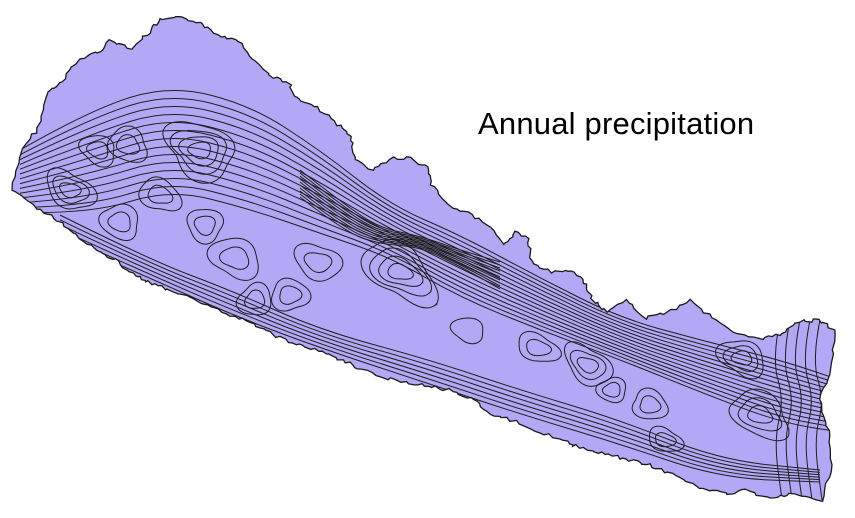  Describe the element at coordinates (616, 123) in the screenshot. I see `map-title: Annual precipitation` at that location.